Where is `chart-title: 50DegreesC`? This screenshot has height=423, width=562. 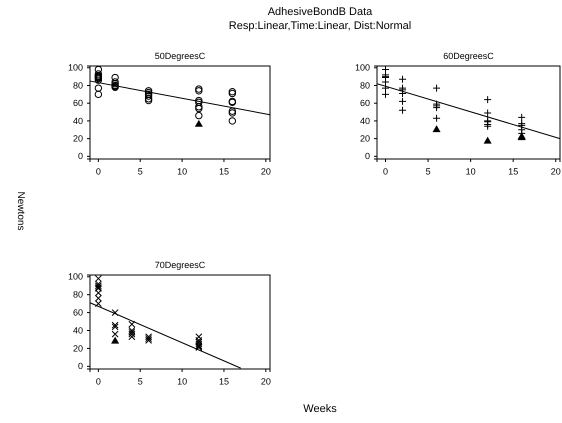
chart-title: 50DegreesC is located at coordinates (180, 56).